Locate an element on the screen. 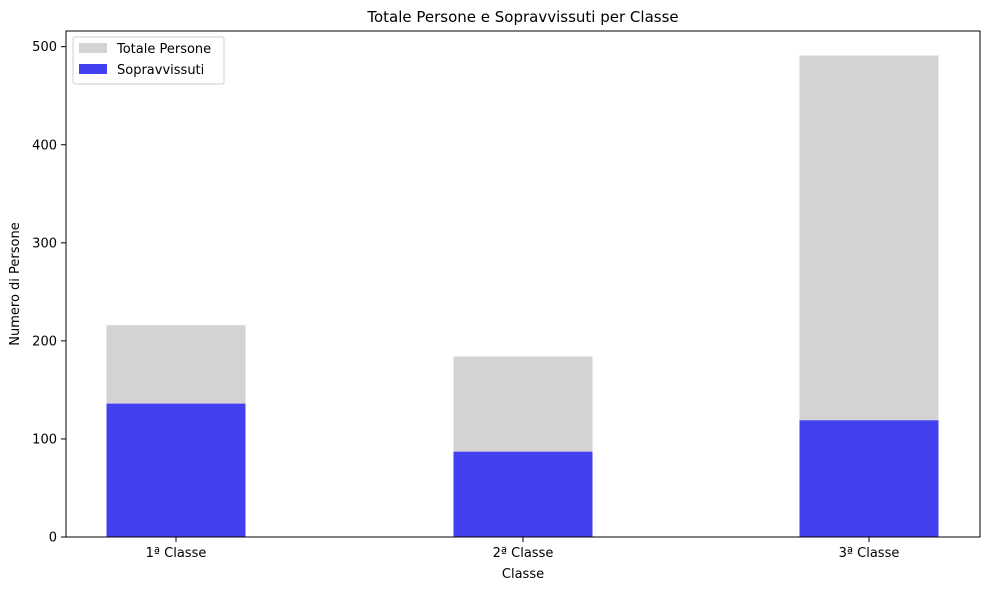 This screenshot has width=989, height=590. legend-frame is located at coordinates (148, 60).